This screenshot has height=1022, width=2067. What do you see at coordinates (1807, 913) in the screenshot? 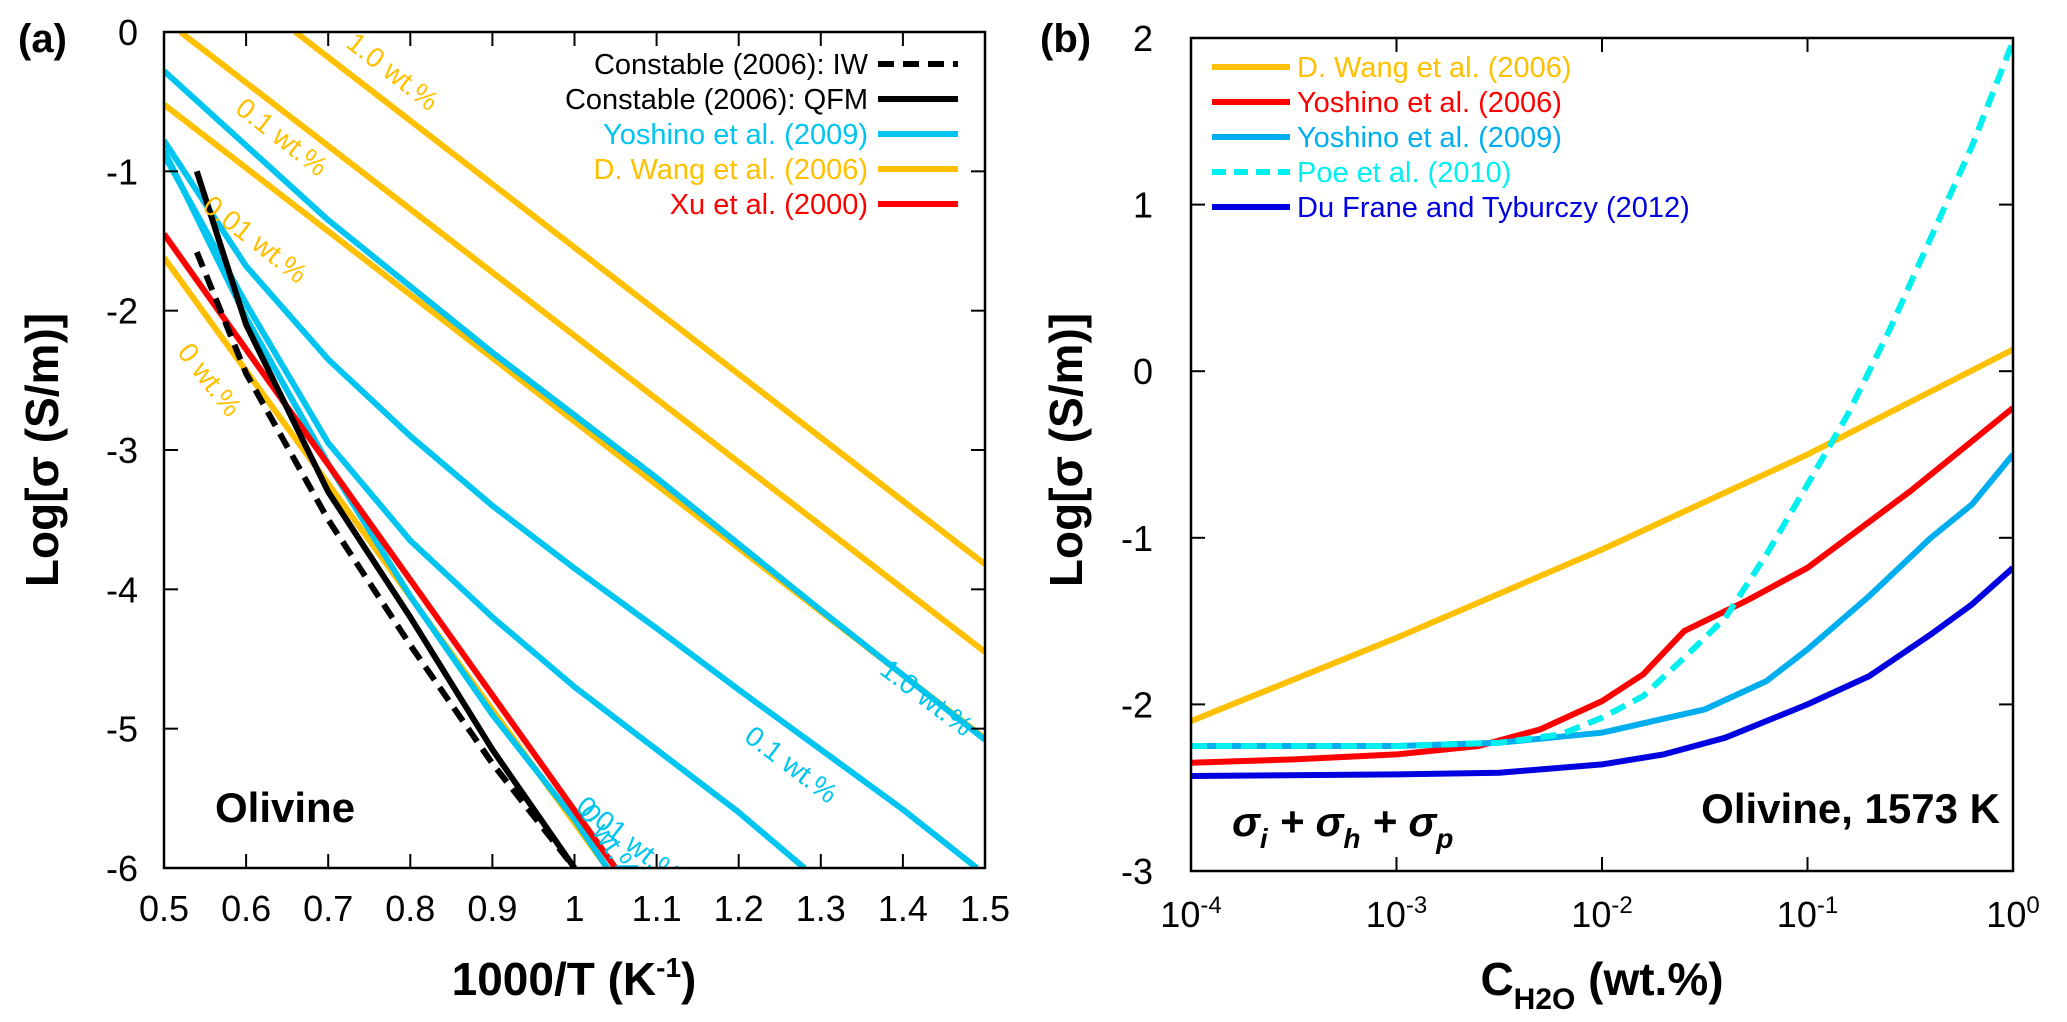
I see `x-tick-label-b: 10⁻¹` at bounding box center [1807, 913].